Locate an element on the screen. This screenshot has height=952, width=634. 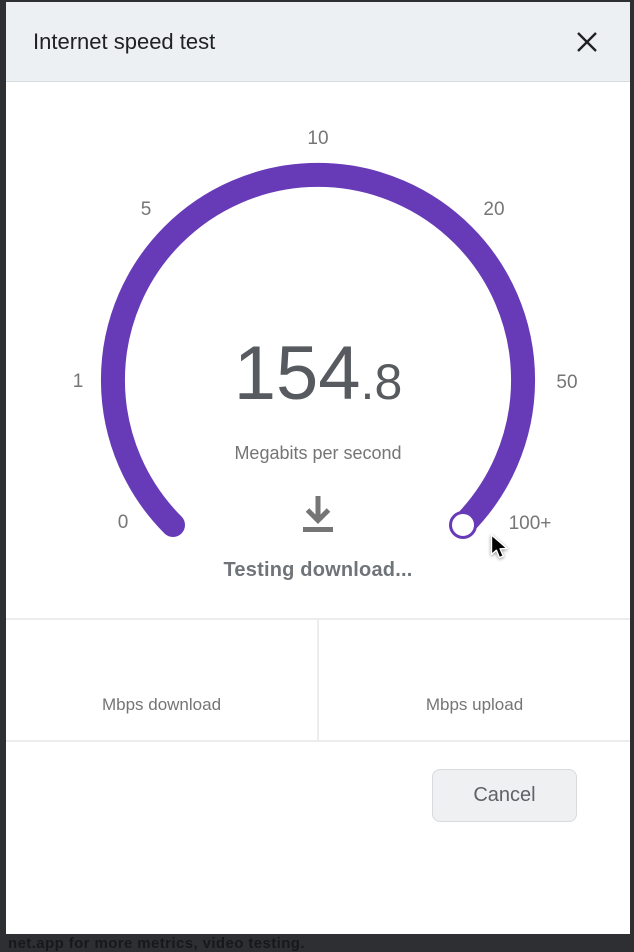
download-result-label: Mbps download is located at coordinates (161, 704).